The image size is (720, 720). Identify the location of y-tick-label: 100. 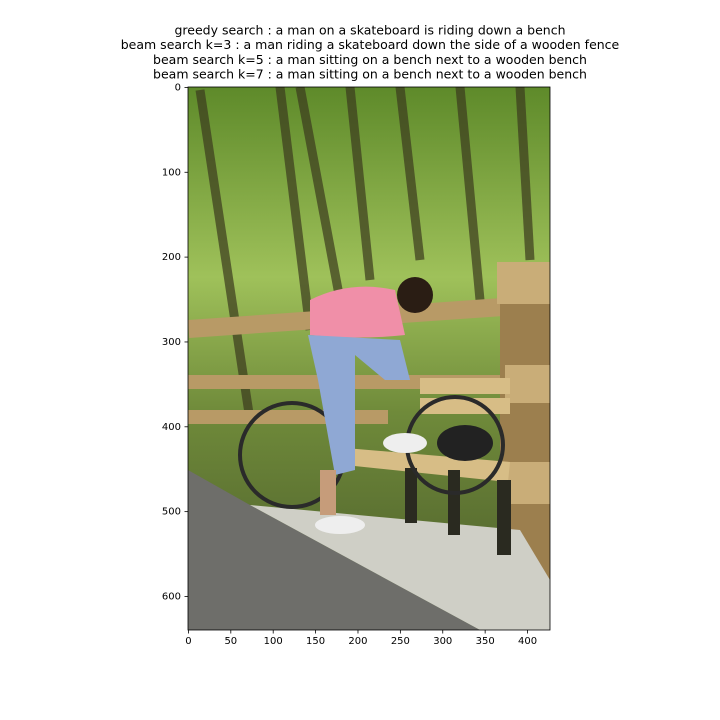
(171, 172).